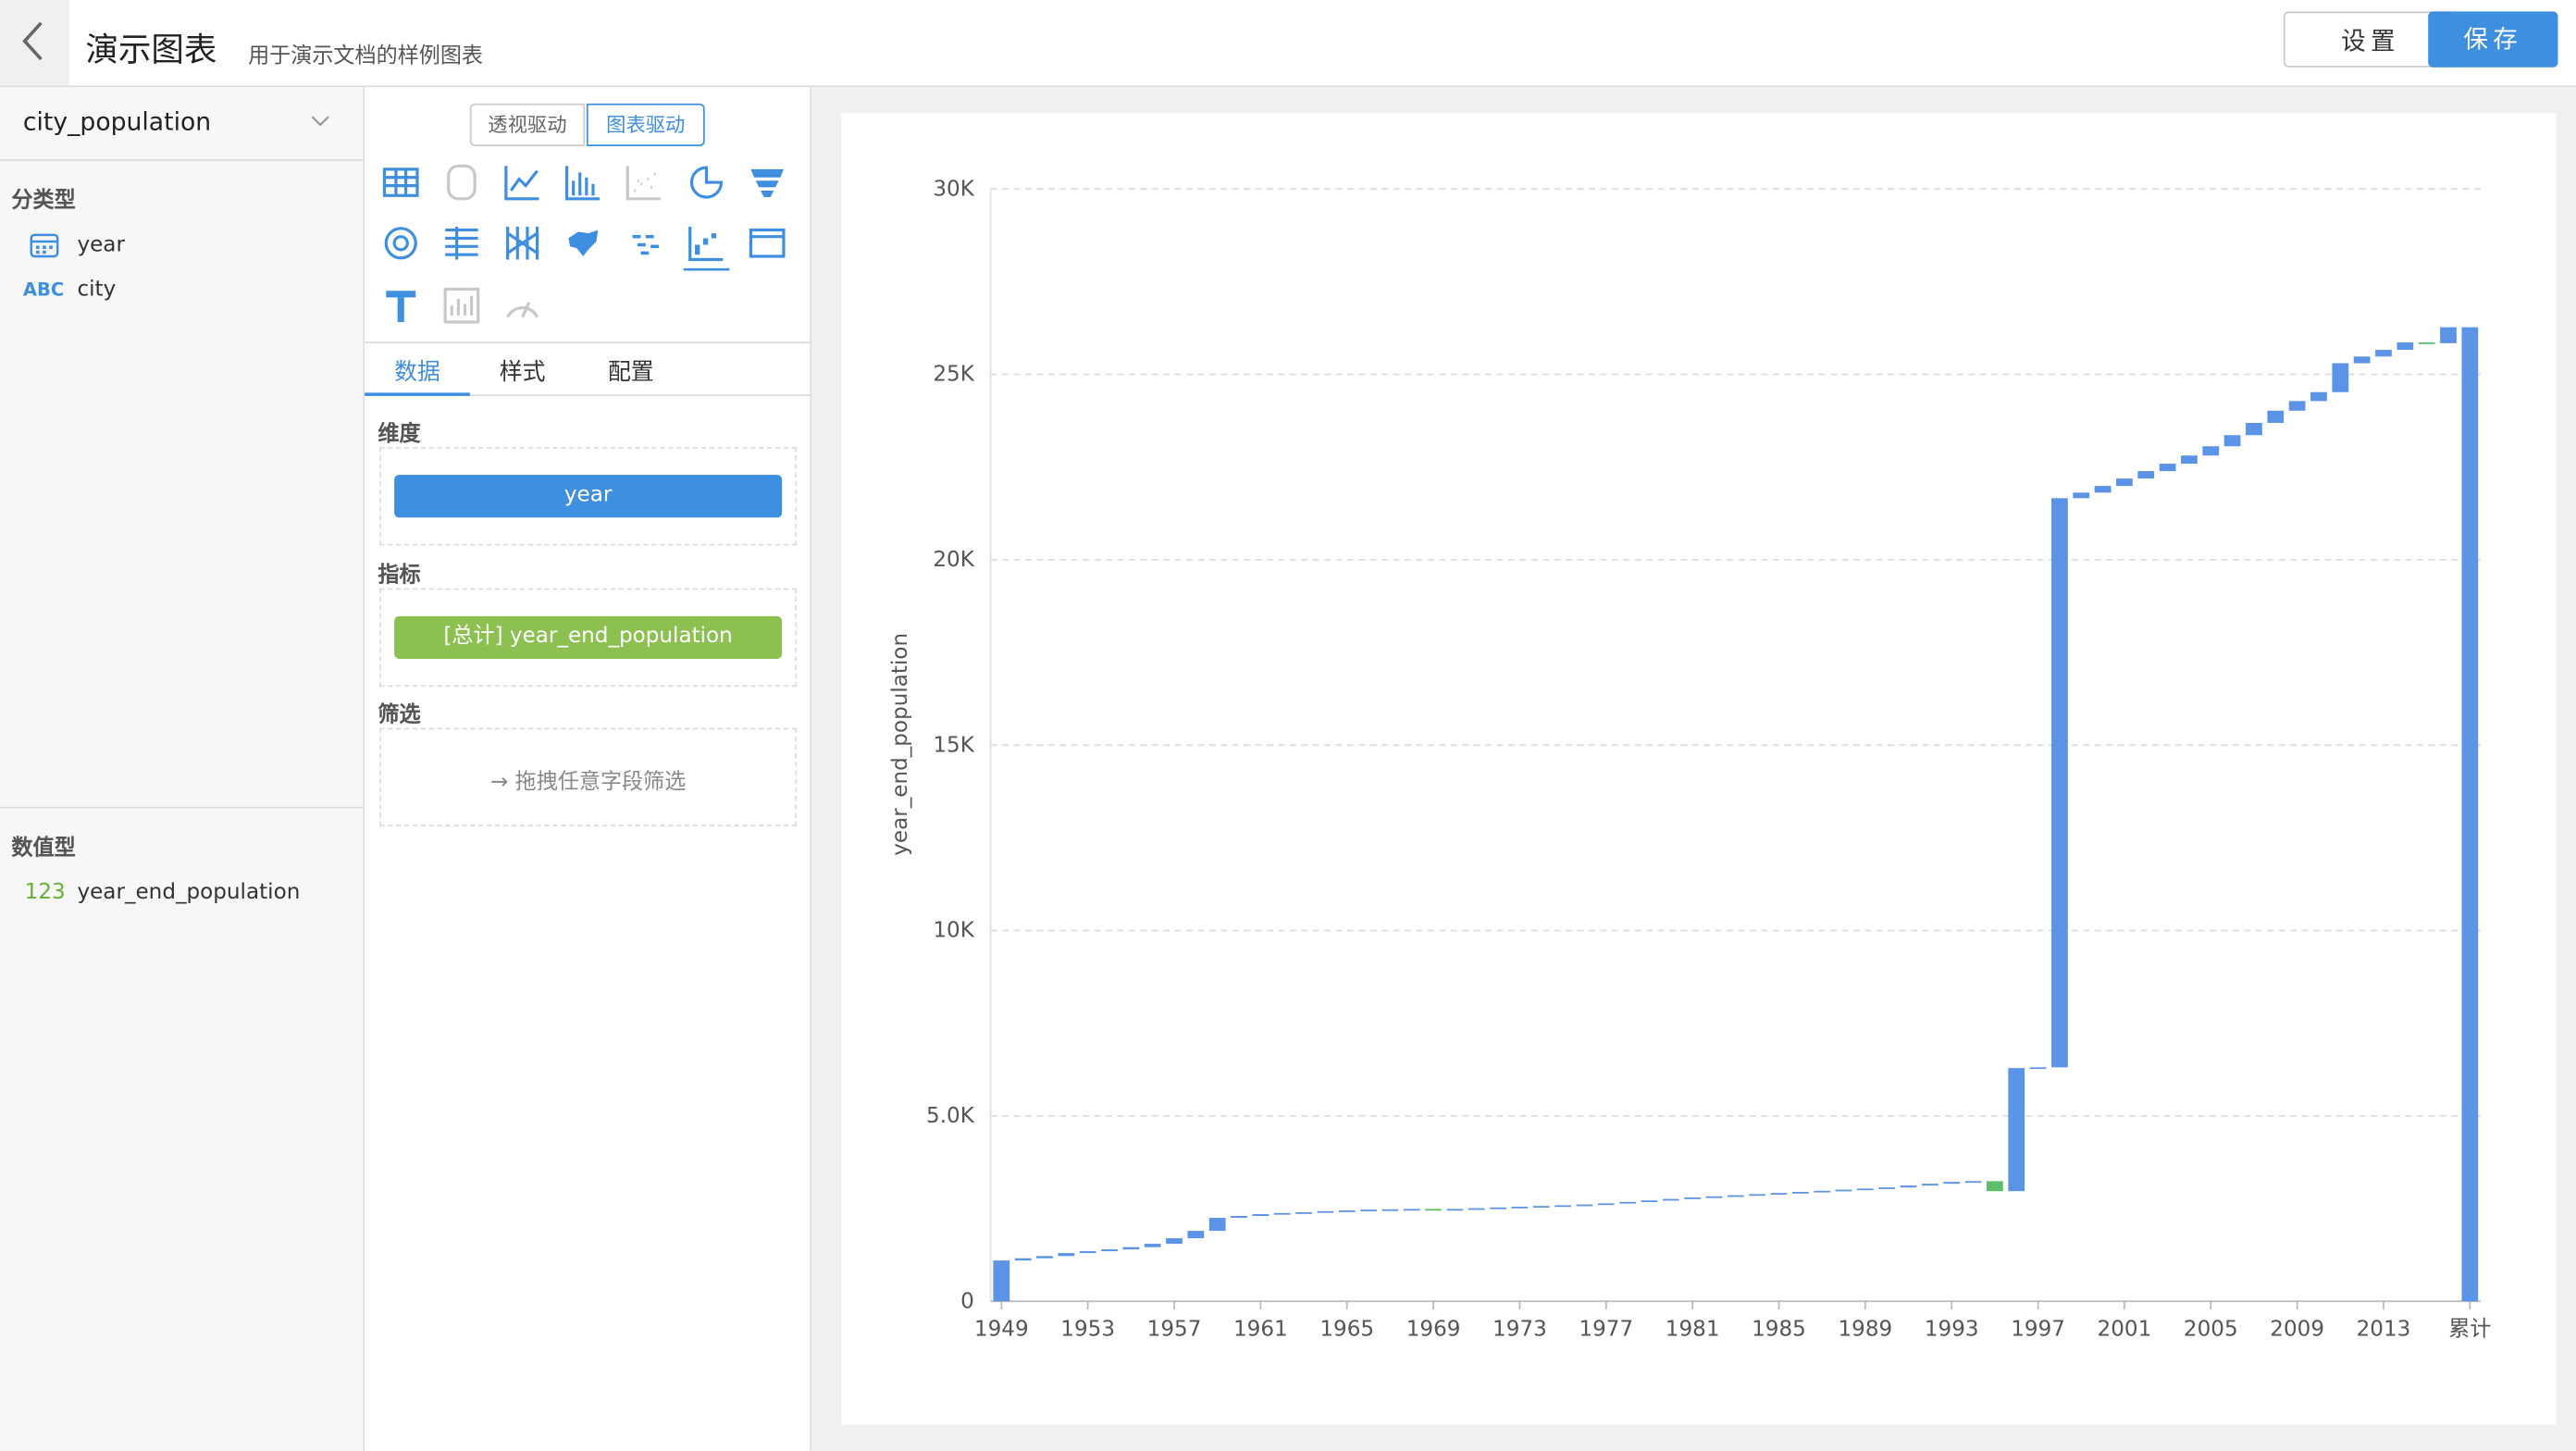  Describe the element at coordinates (1865, 1329) in the screenshot. I see `x-tick-label: 1989` at that location.